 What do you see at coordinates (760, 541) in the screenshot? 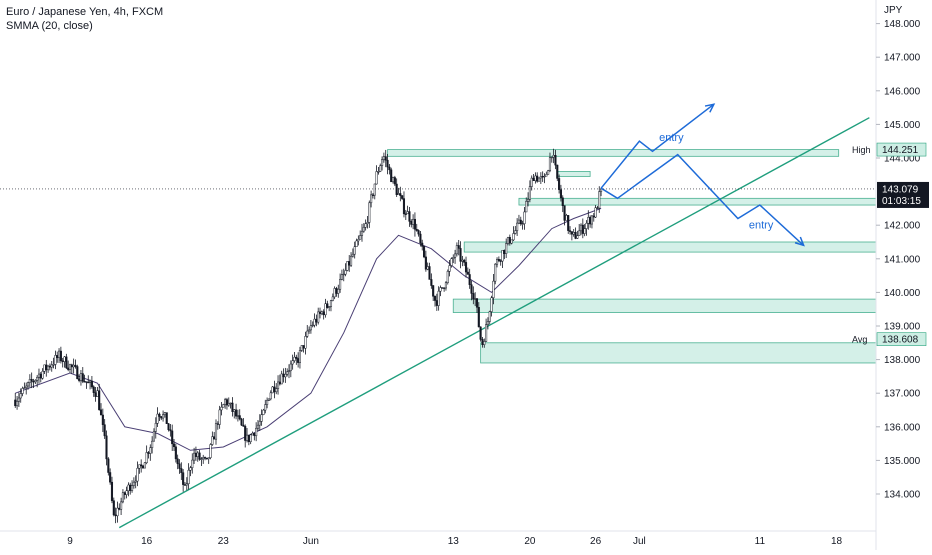
I see `time-tick-label: 11` at bounding box center [760, 541].